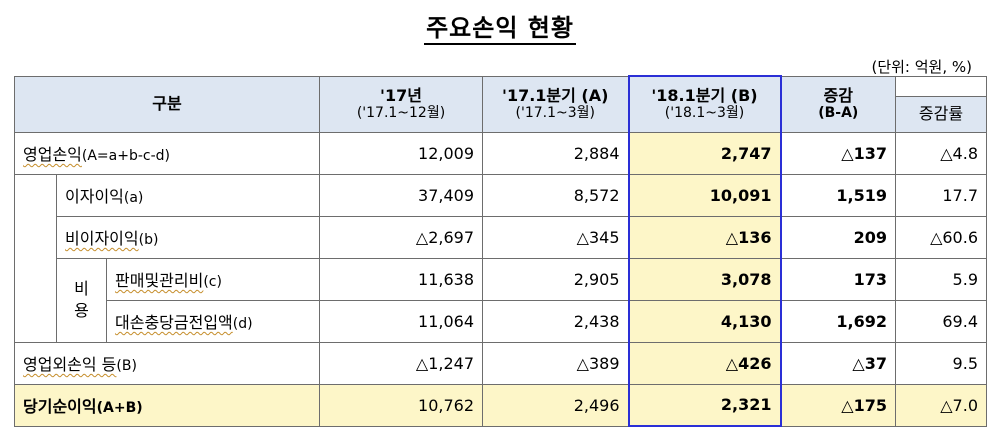  I want to click on row-label: 영업외손익 등(B), so click(167, 363).